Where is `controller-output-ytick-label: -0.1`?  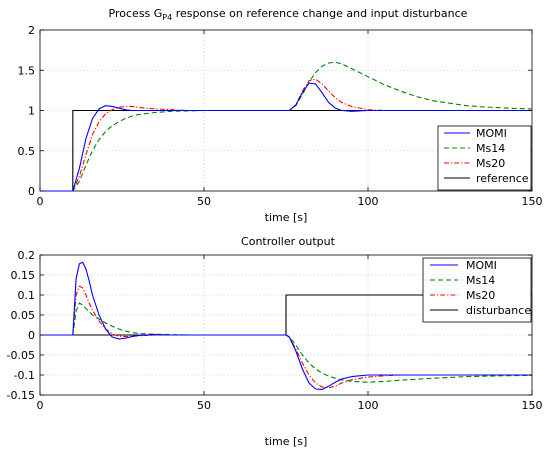
controller-output-ytick-label: -0.1 is located at coordinates (24, 375).